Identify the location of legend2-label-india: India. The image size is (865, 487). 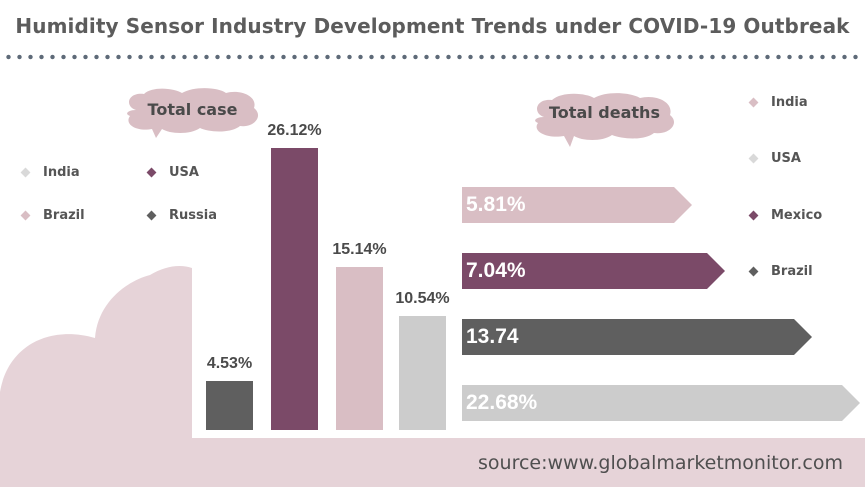
(789, 102).